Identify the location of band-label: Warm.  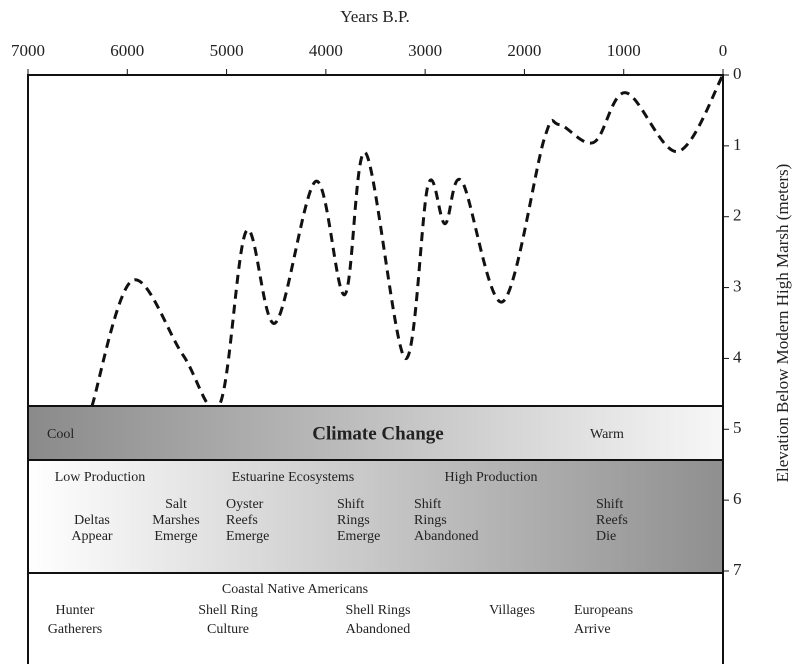
(607, 434).